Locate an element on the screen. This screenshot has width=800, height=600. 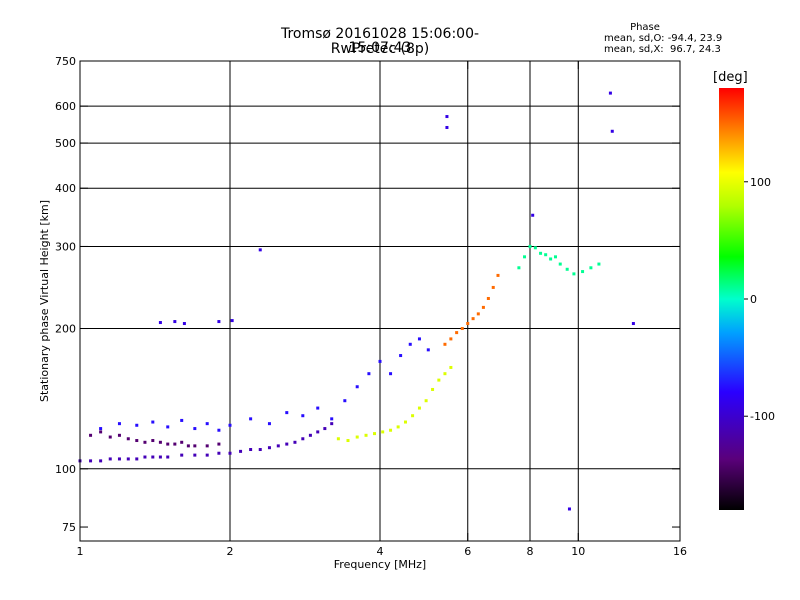
phase-stats-x: mean, sd,X: 96.7, 24.3 is located at coordinates (662, 49).